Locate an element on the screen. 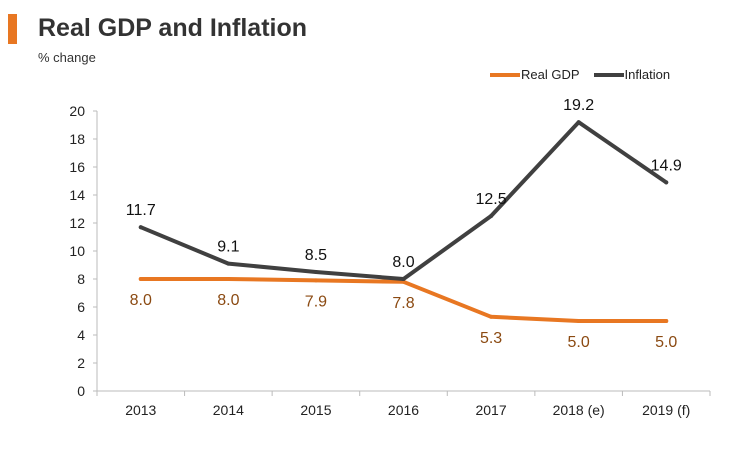 The width and height of the screenshot is (750, 450). chart-title: Real GDP and Inflation is located at coordinates (173, 28).